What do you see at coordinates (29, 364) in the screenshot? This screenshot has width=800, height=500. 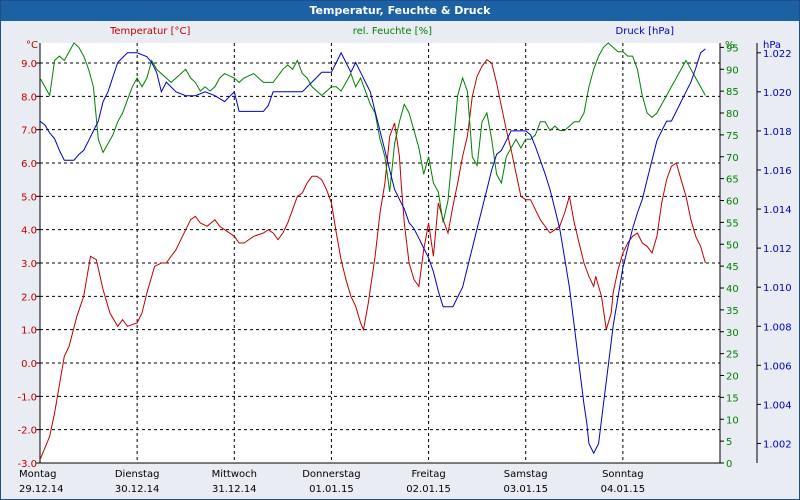 I see `temp-tick-label: 0.0` at bounding box center [29, 364].